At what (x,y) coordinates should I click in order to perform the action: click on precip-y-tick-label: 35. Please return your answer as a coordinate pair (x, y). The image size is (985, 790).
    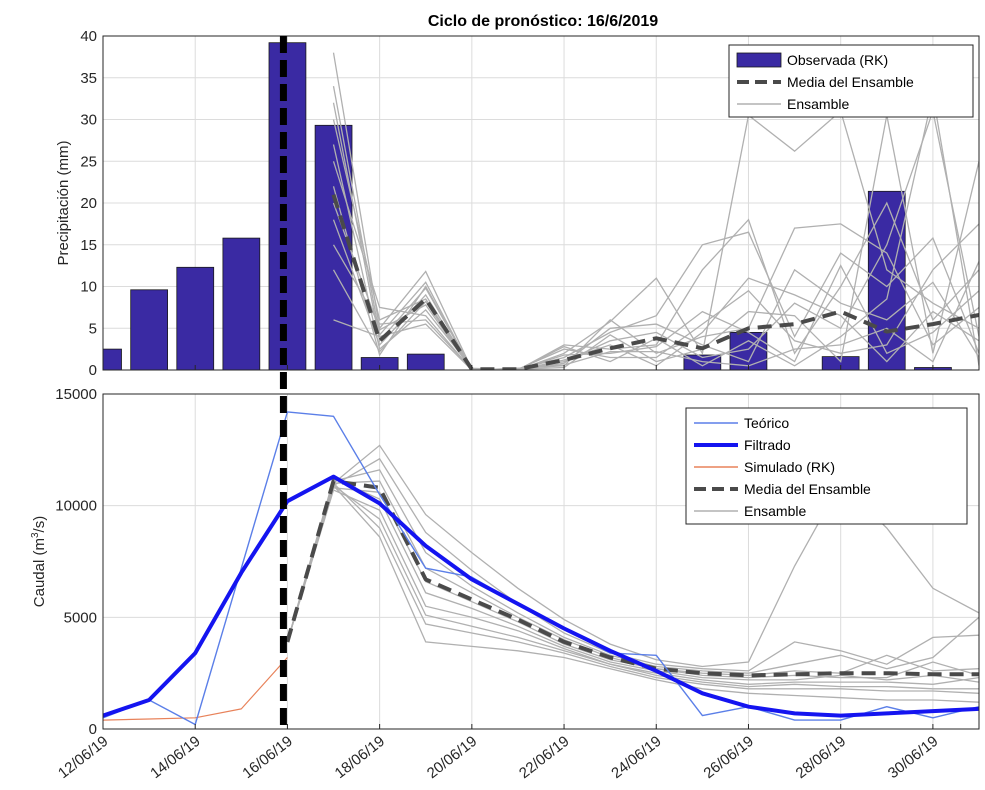
    Looking at the image, I should click on (88, 78).